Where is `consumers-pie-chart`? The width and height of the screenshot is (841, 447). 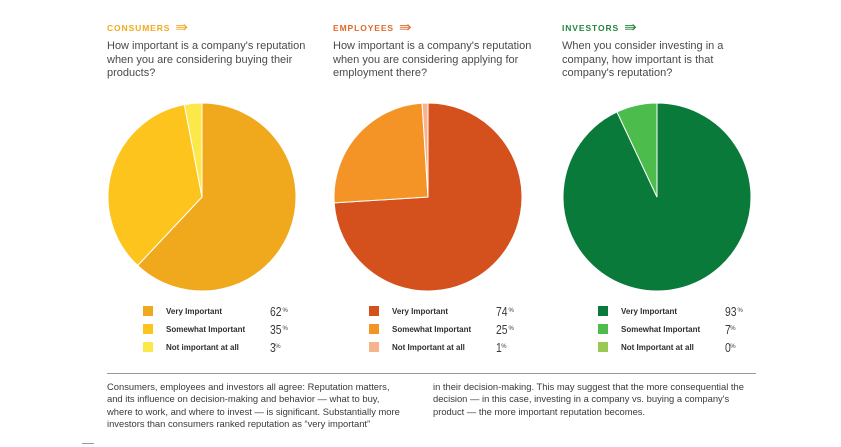 consumers-pie-chart is located at coordinates (202, 197).